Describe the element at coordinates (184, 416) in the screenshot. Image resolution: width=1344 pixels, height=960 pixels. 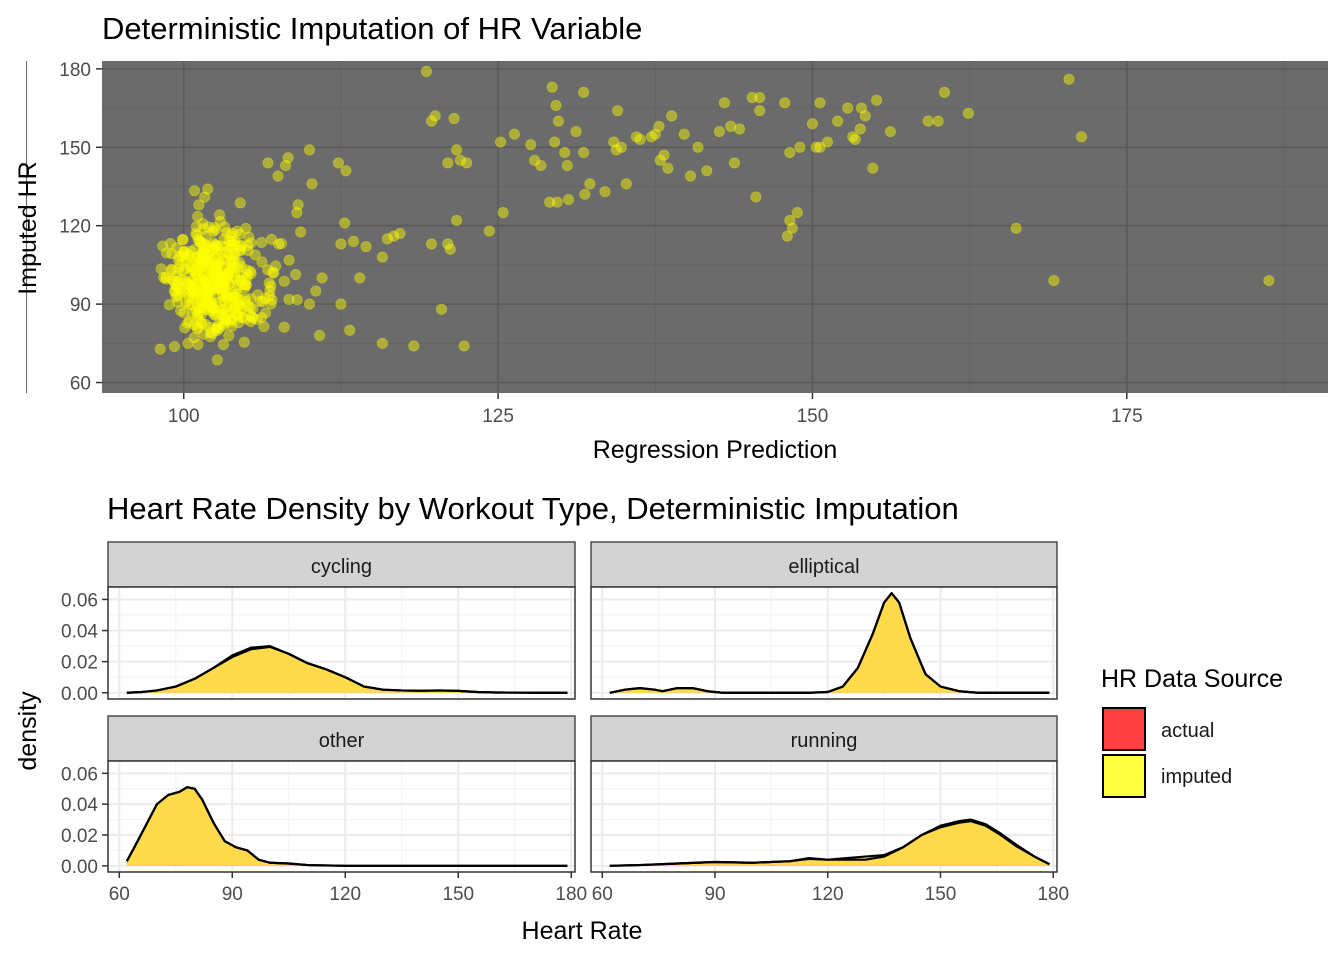
I see `scatter-x-tick-label: 100` at that location.